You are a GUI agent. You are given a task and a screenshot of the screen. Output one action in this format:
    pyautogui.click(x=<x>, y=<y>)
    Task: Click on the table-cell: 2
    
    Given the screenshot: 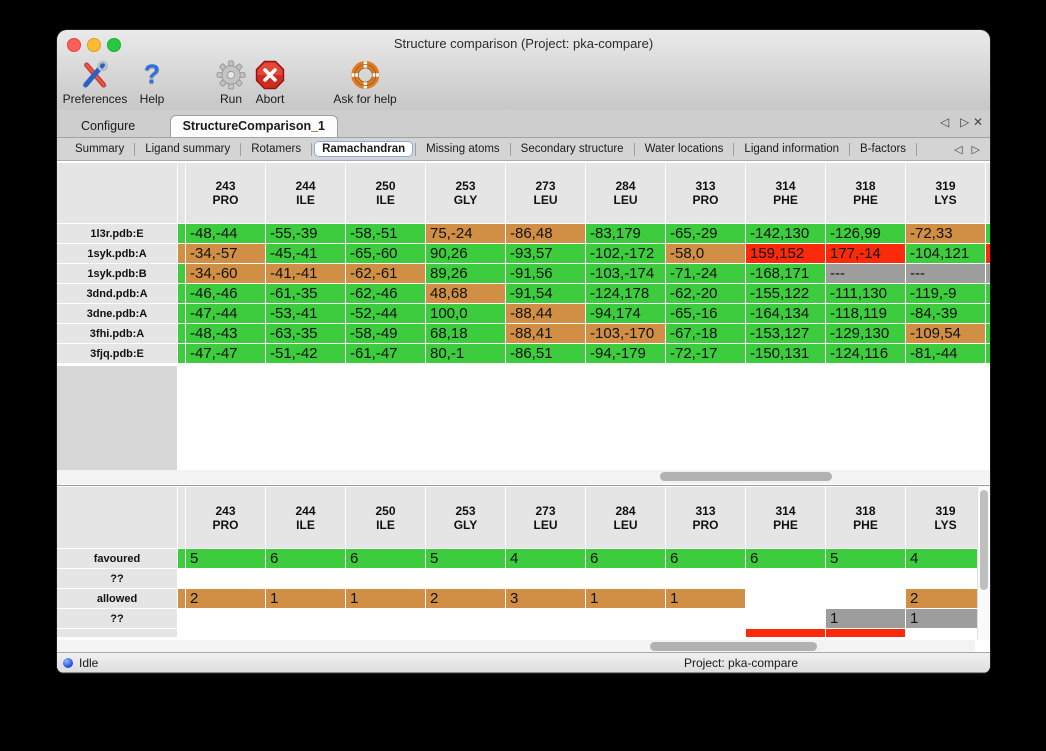 What is the action you would take?
    pyautogui.click(x=465, y=598)
    